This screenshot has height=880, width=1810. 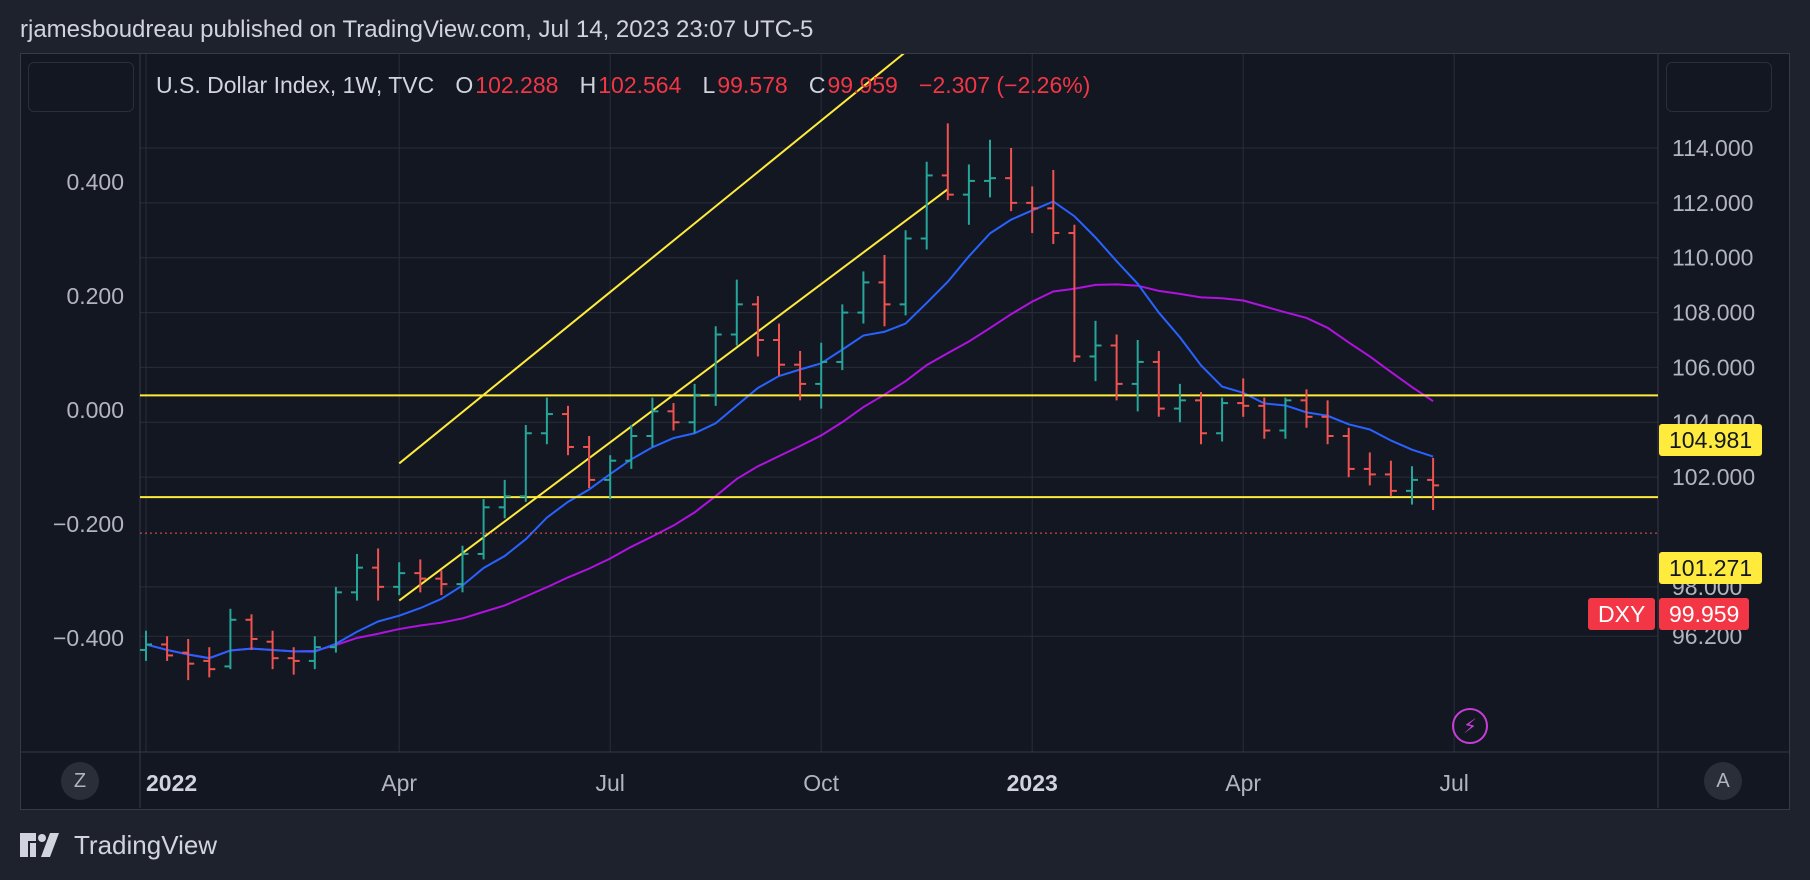 What do you see at coordinates (80, 781) in the screenshot?
I see `left-scale-button: Z` at bounding box center [80, 781].